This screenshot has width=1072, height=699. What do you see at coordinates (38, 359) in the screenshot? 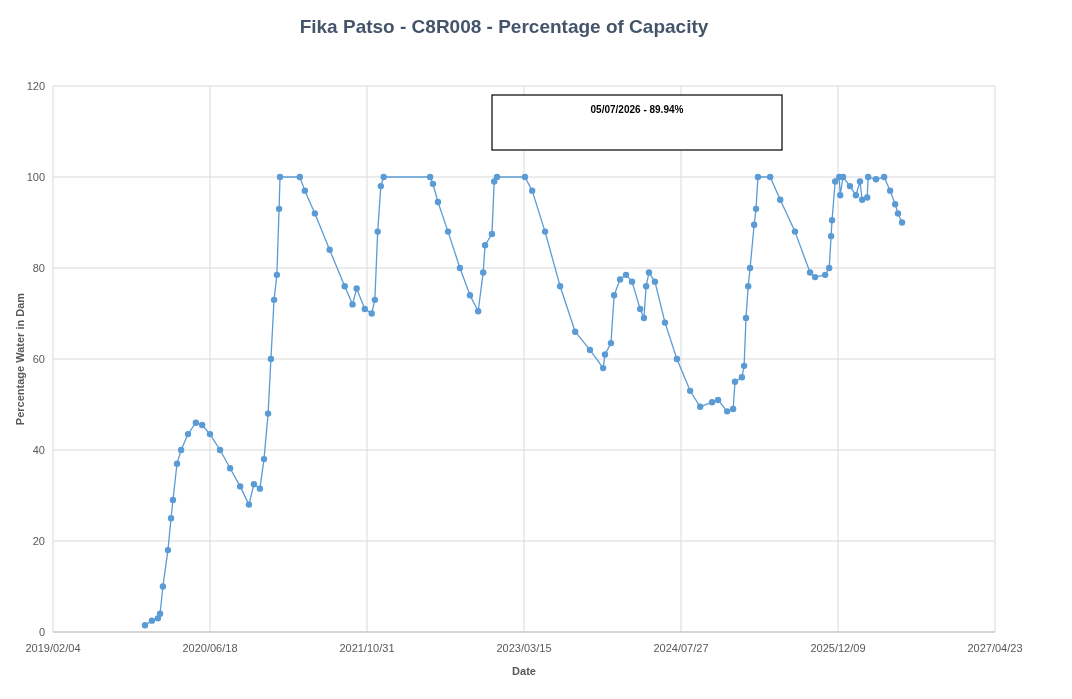
I see `y-tick-label: 60` at bounding box center [38, 359].